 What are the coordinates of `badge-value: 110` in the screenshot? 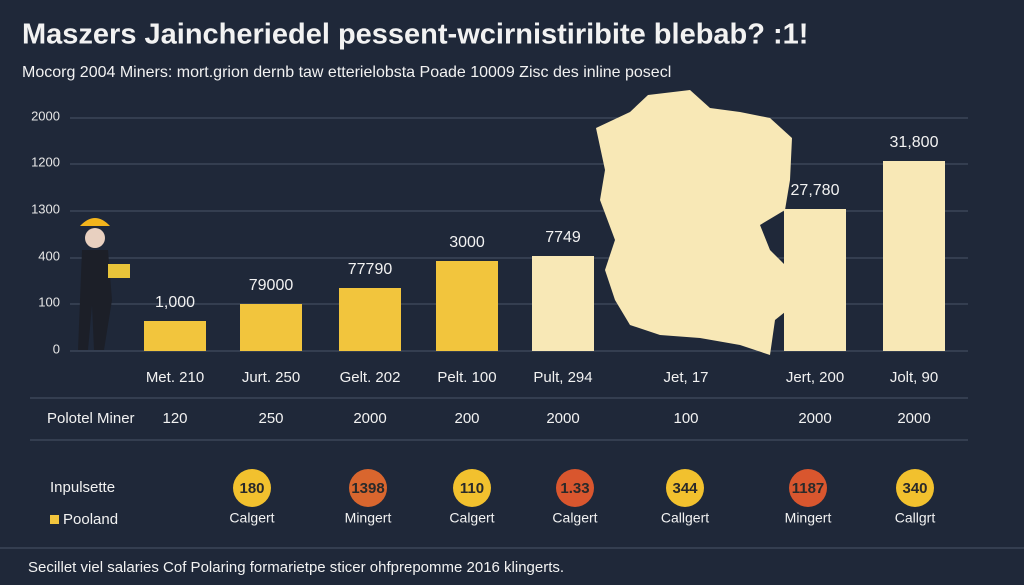 It's located at (472, 488).